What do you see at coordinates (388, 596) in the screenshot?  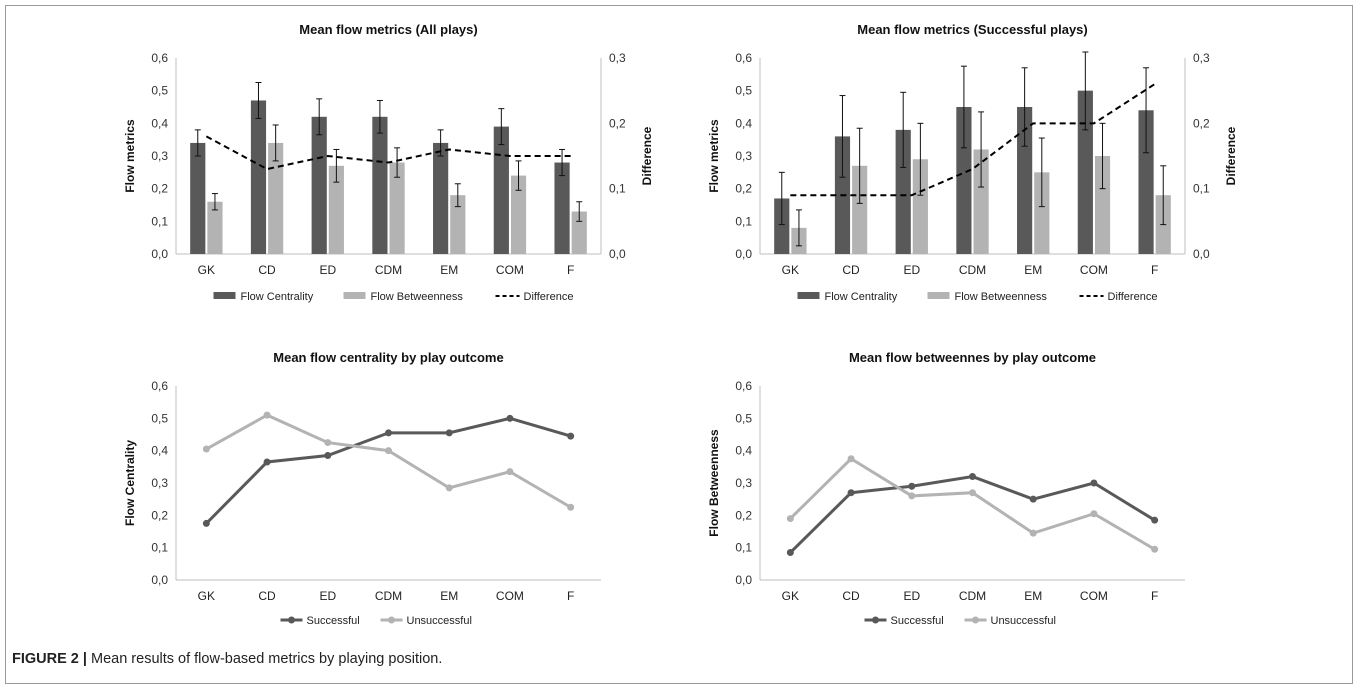 I see `chart3-xtick-label: CDM` at bounding box center [388, 596].